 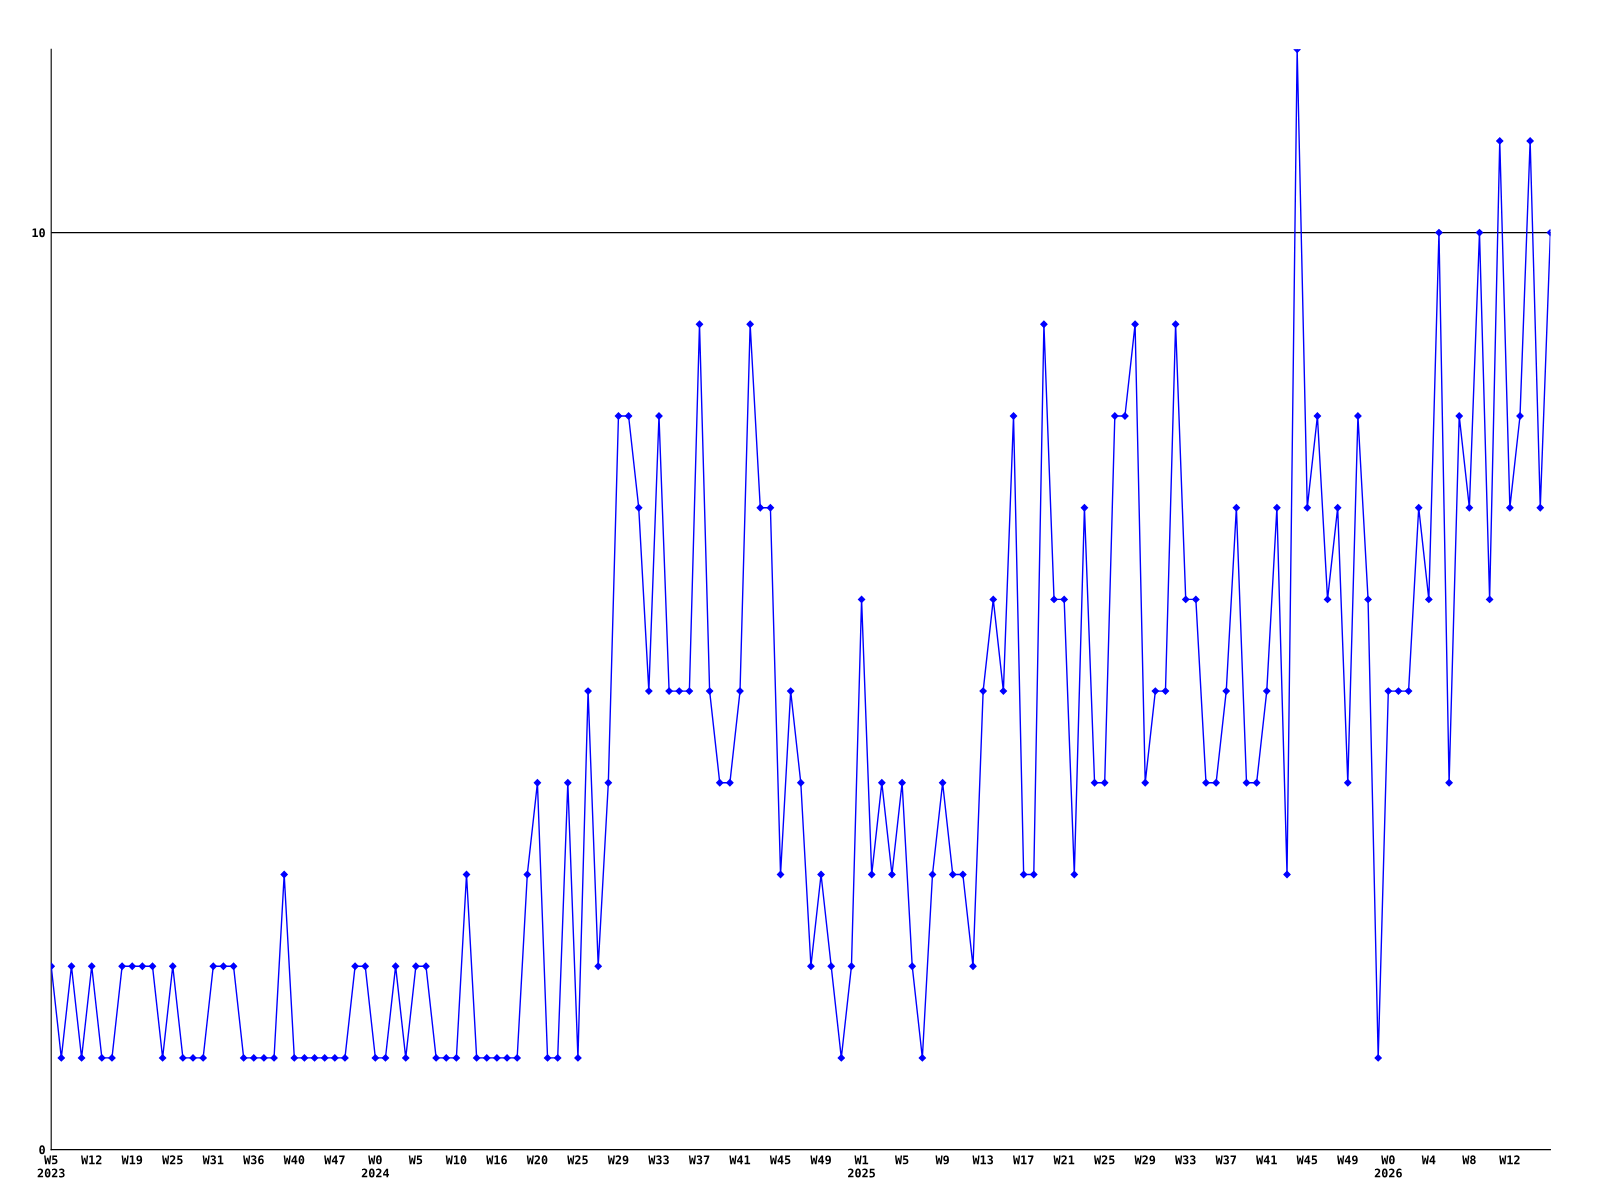 I want to click on x-tick-label: W16, so click(x=496, y=1160).